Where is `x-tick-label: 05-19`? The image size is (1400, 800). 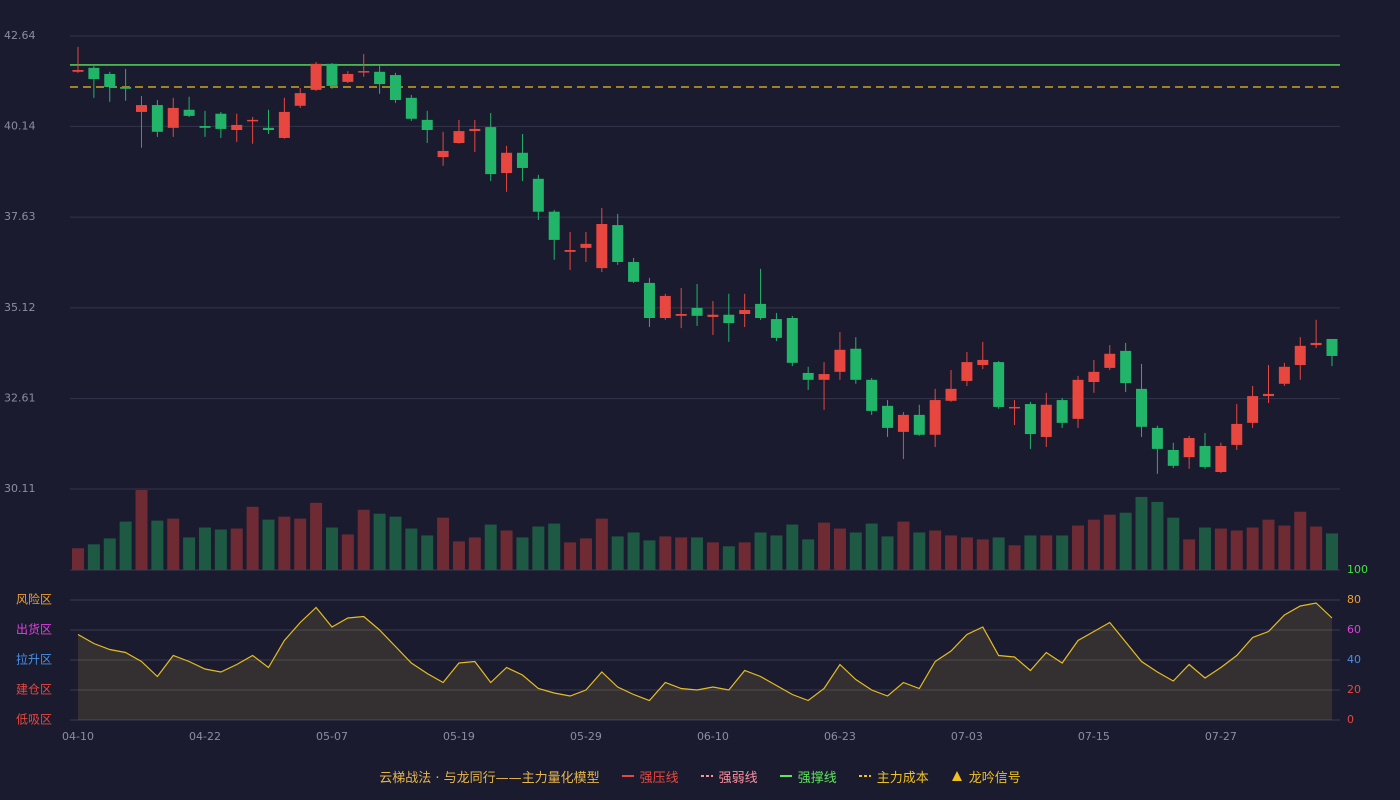
x-tick-label: 05-19 is located at coordinates (459, 736).